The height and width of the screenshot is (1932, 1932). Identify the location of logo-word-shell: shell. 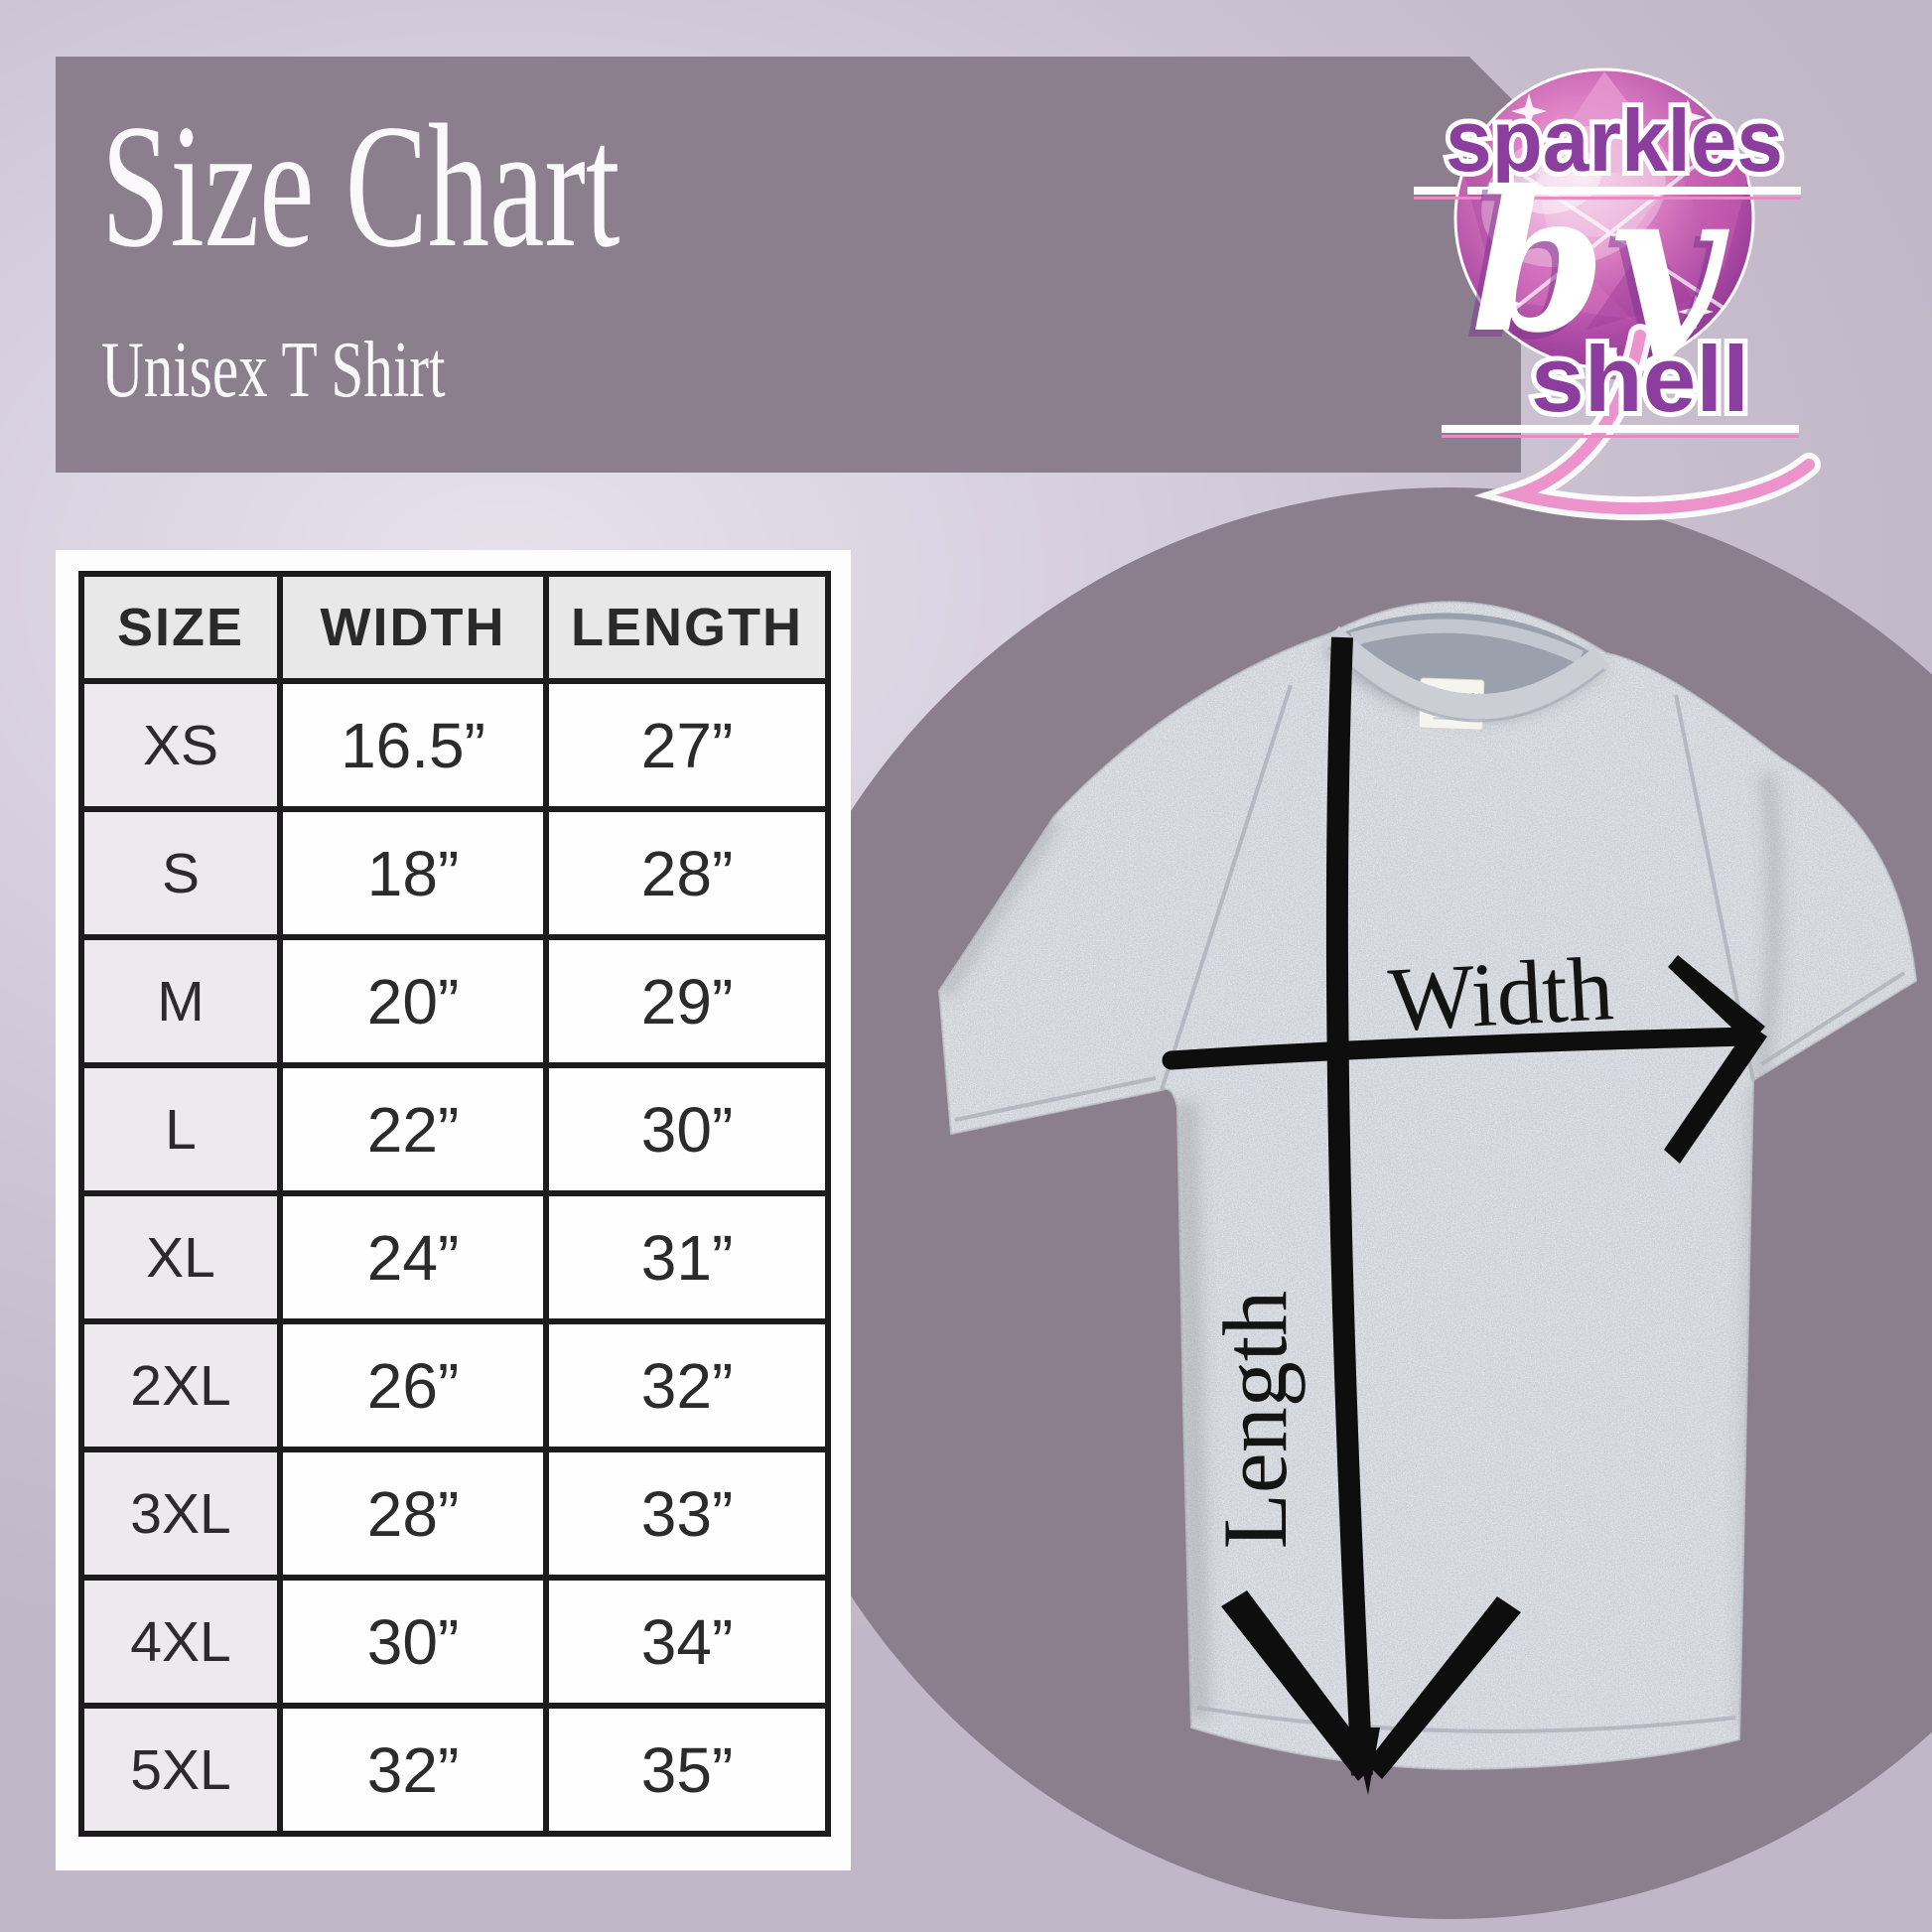
(1640, 379).